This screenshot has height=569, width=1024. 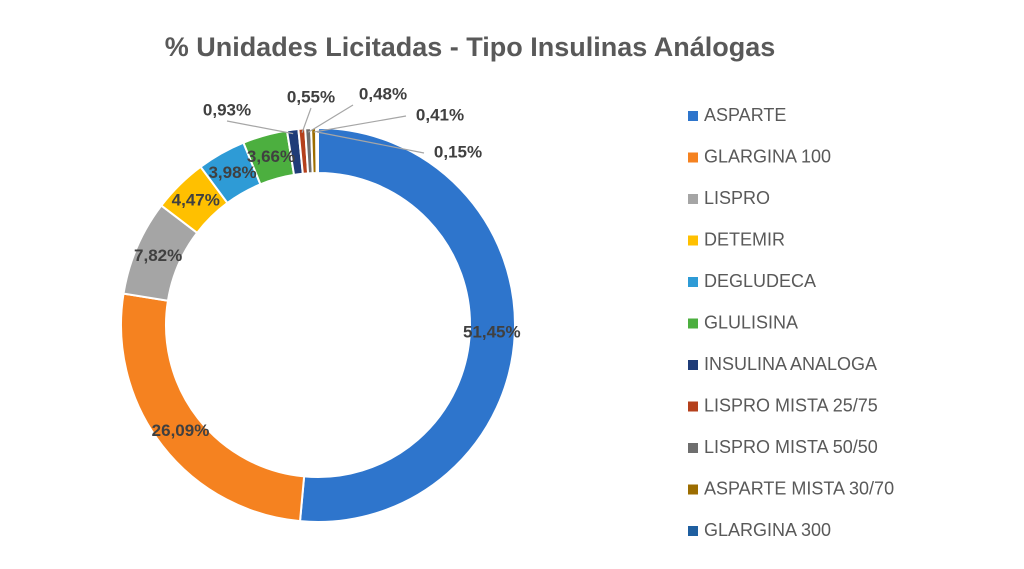 What do you see at coordinates (790, 364) in the screenshot?
I see `legend-label-insulina-analoga: INSULINA ANALOGA` at bounding box center [790, 364].